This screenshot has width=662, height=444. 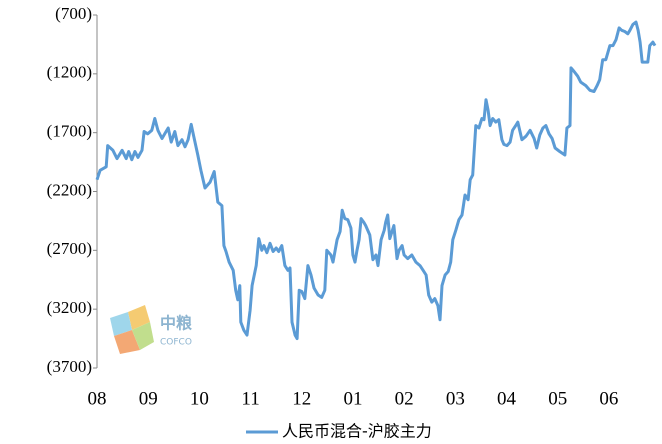 What do you see at coordinates (73, 13) in the screenshot?
I see `y-tick-label: (700)` at bounding box center [73, 13].